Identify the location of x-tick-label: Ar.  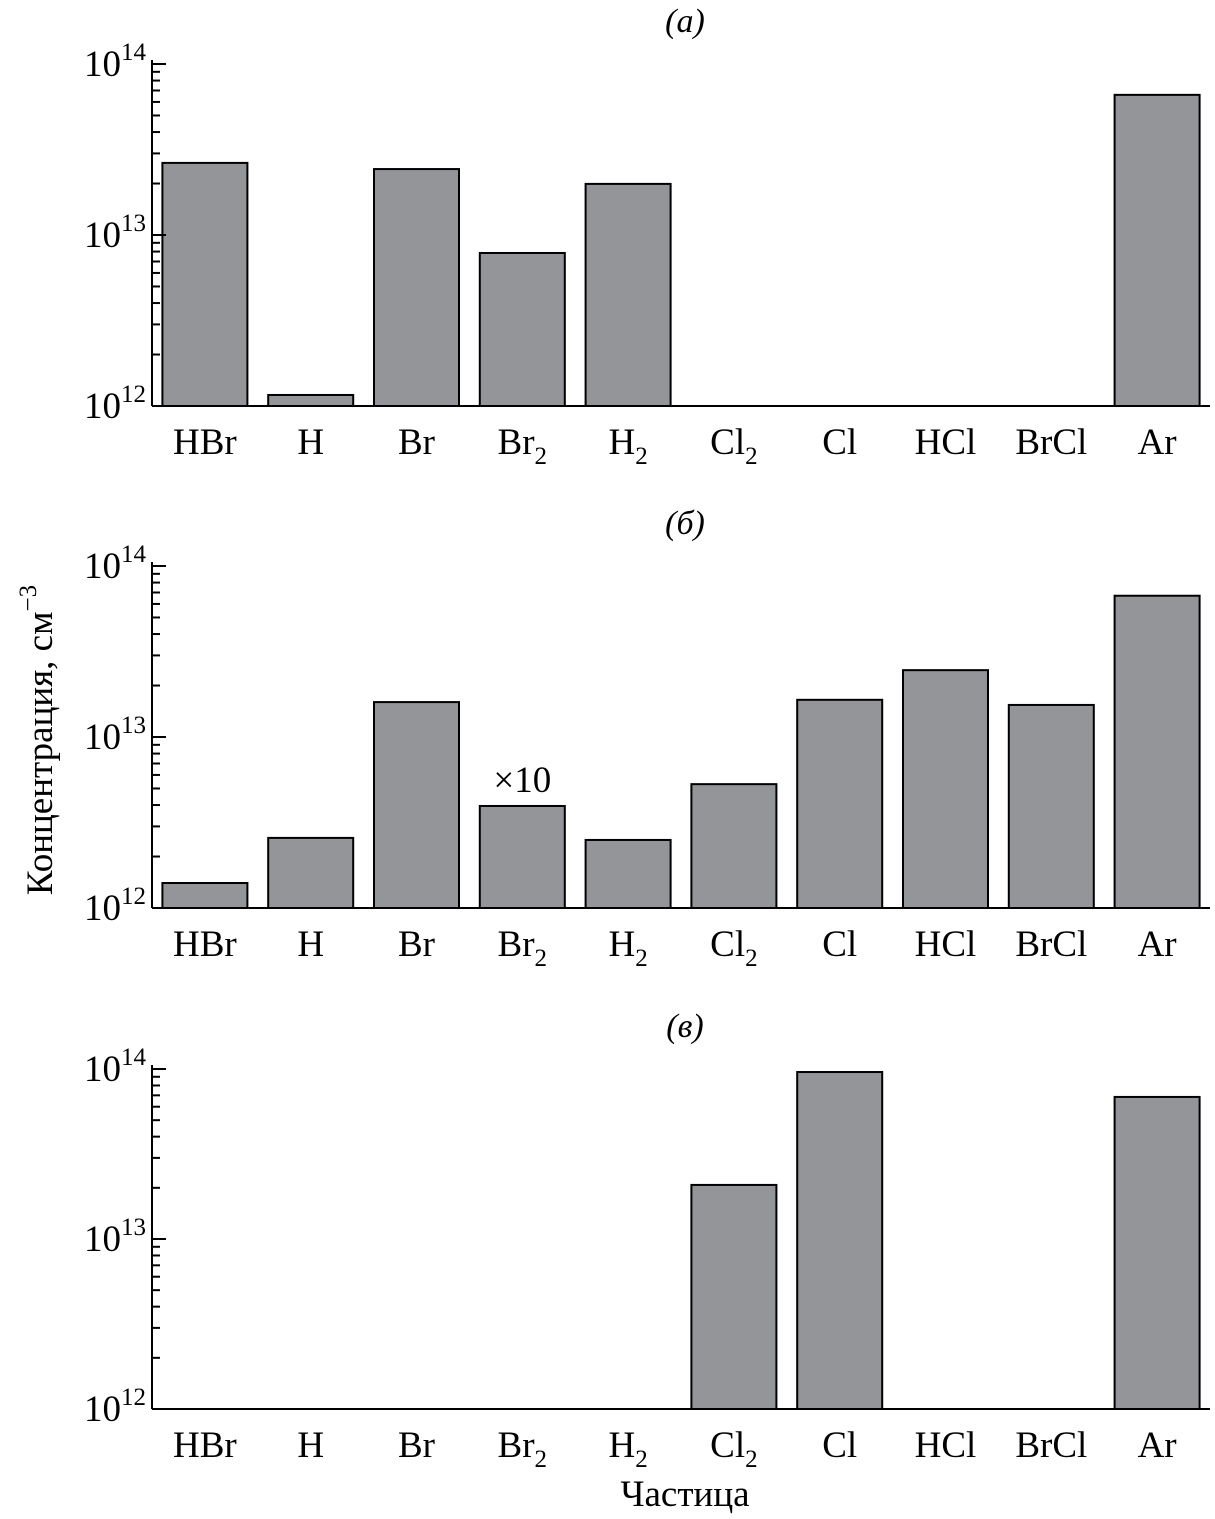
(1157, 442).